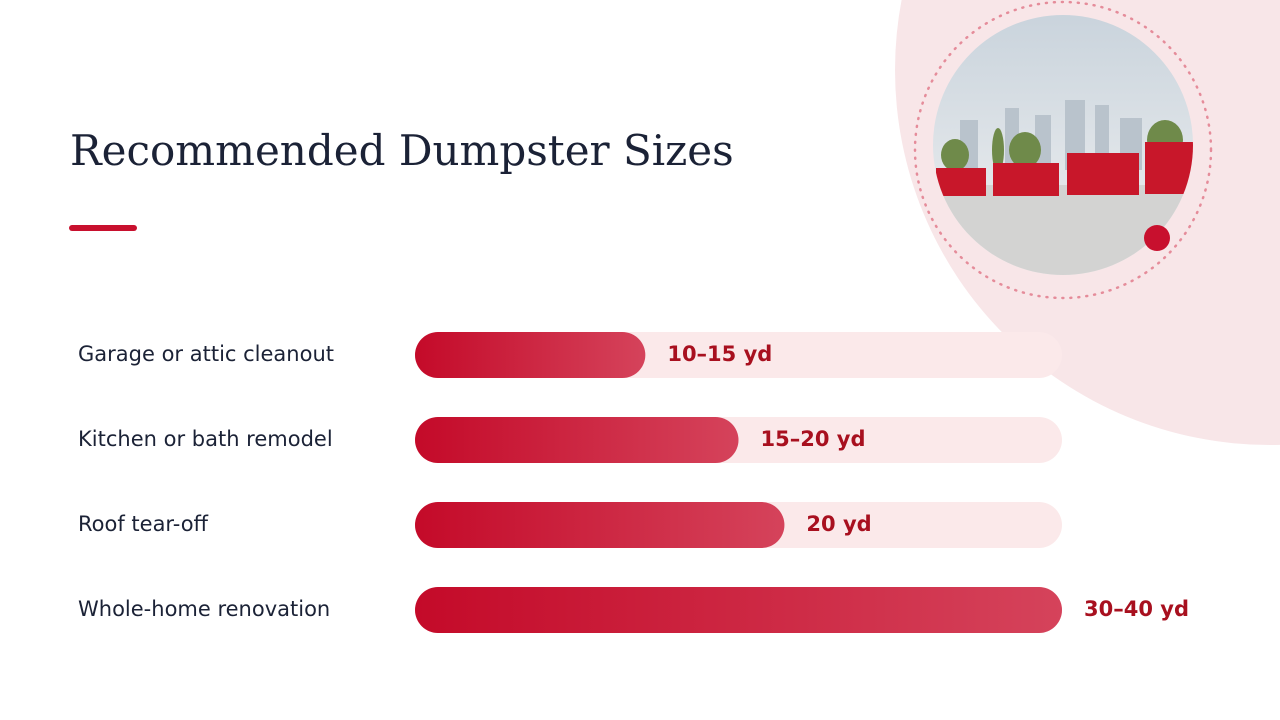 The image size is (1280, 720). What do you see at coordinates (204, 609) in the screenshot?
I see `row-label: Whole-home renovation` at bounding box center [204, 609].